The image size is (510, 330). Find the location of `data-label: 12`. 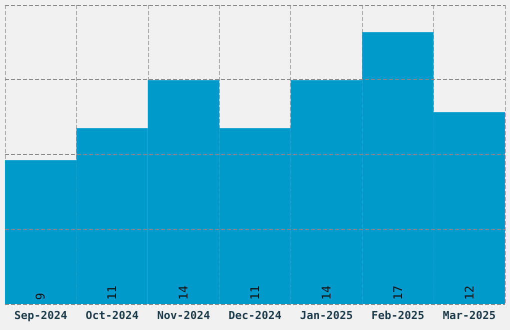

data-label: 12 is located at coordinates (469, 293).